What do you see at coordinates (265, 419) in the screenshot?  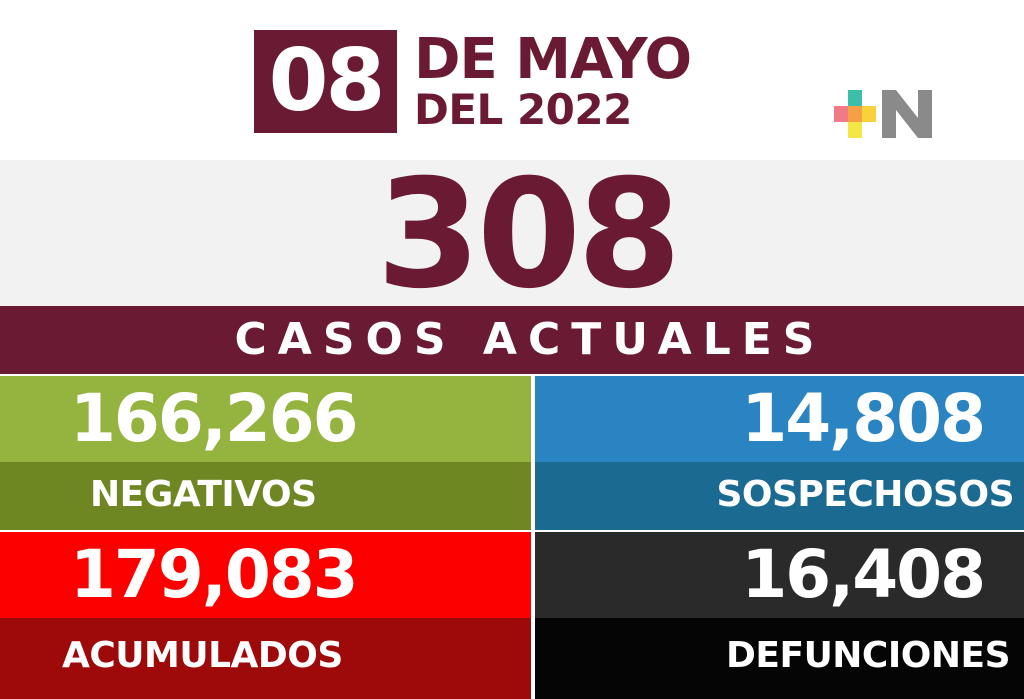 I see `negativos-value: 166,266` at bounding box center [265, 419].